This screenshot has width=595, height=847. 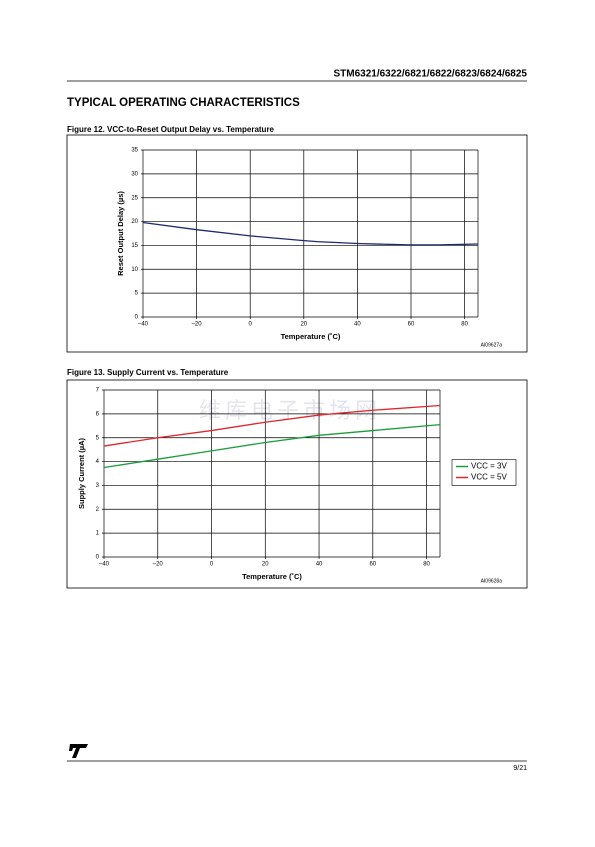 What do you see at coordinates (134, 174) in the screenshot?
I see `y-tick-label: 30` at bounding box center [134, 174].